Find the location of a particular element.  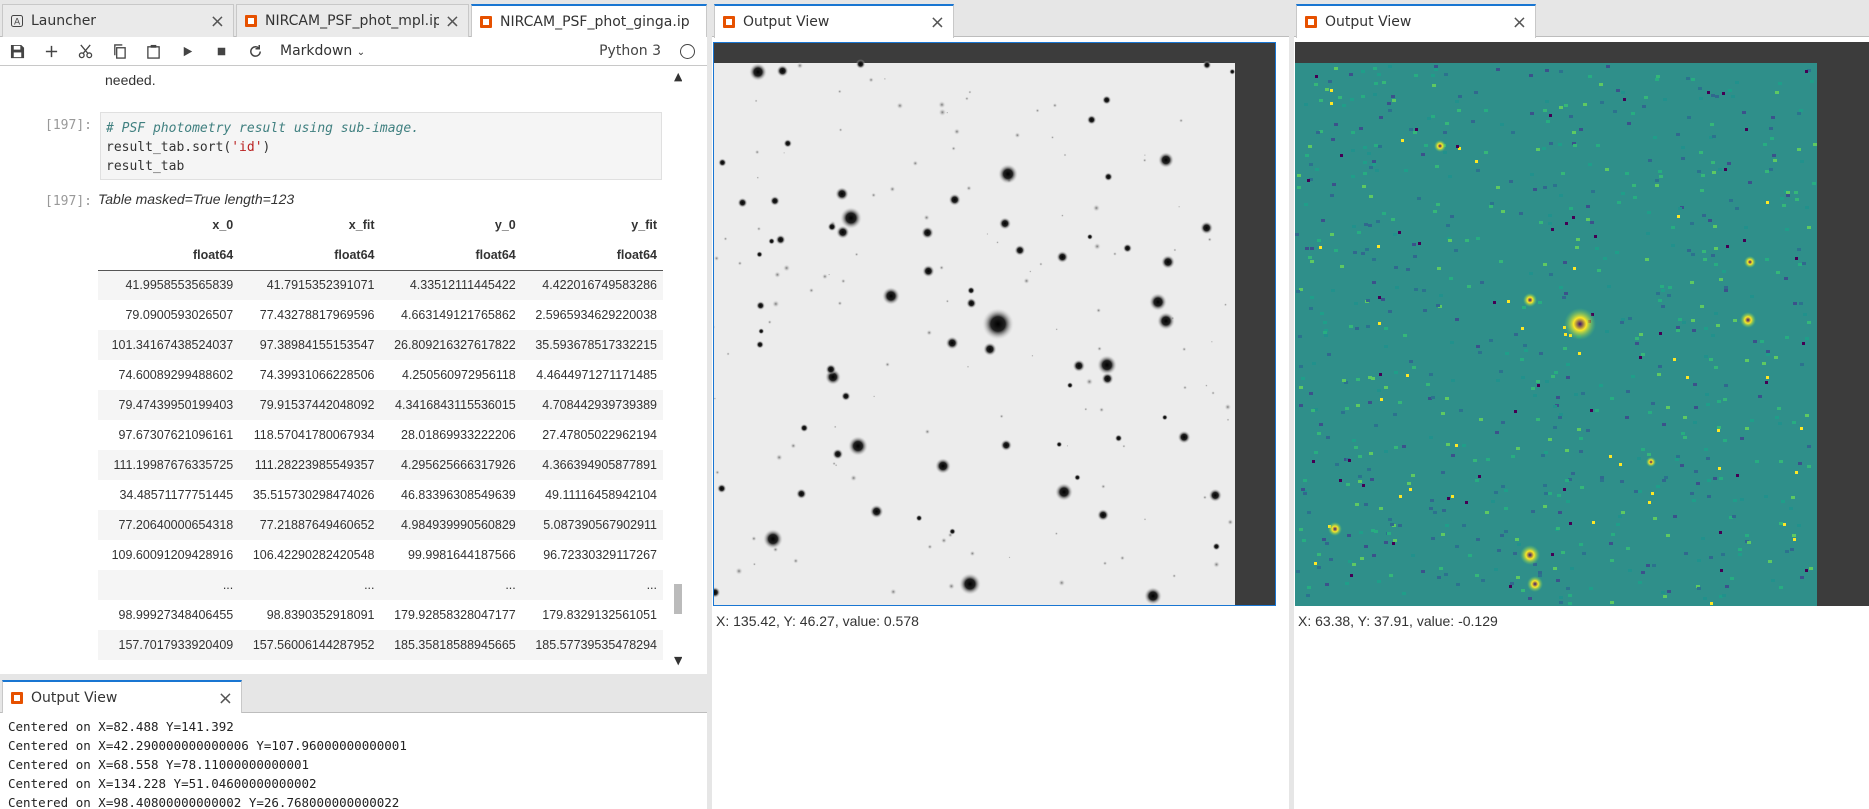

tab-notebook-ginga: NIRCAM_PSF_phot_ginga.ip is located at coordinates (589, 21).